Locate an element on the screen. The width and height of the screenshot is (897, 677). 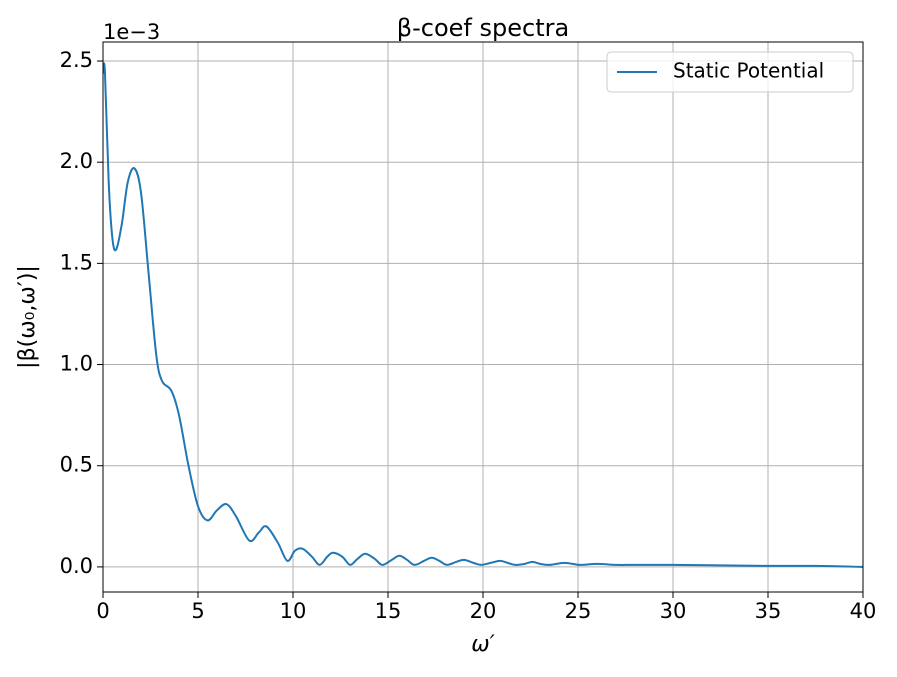
y-tick-label: 0.0 is located at coordinates (76, 566).